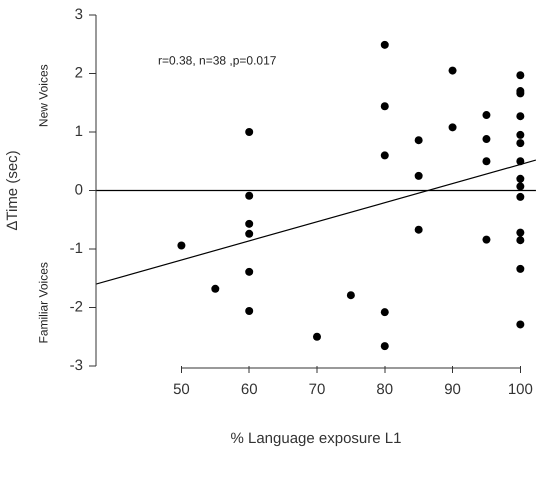  Describe the element at coordinates (249, 389) in the screenshot. I see `x-tick-label: 60` at that location.